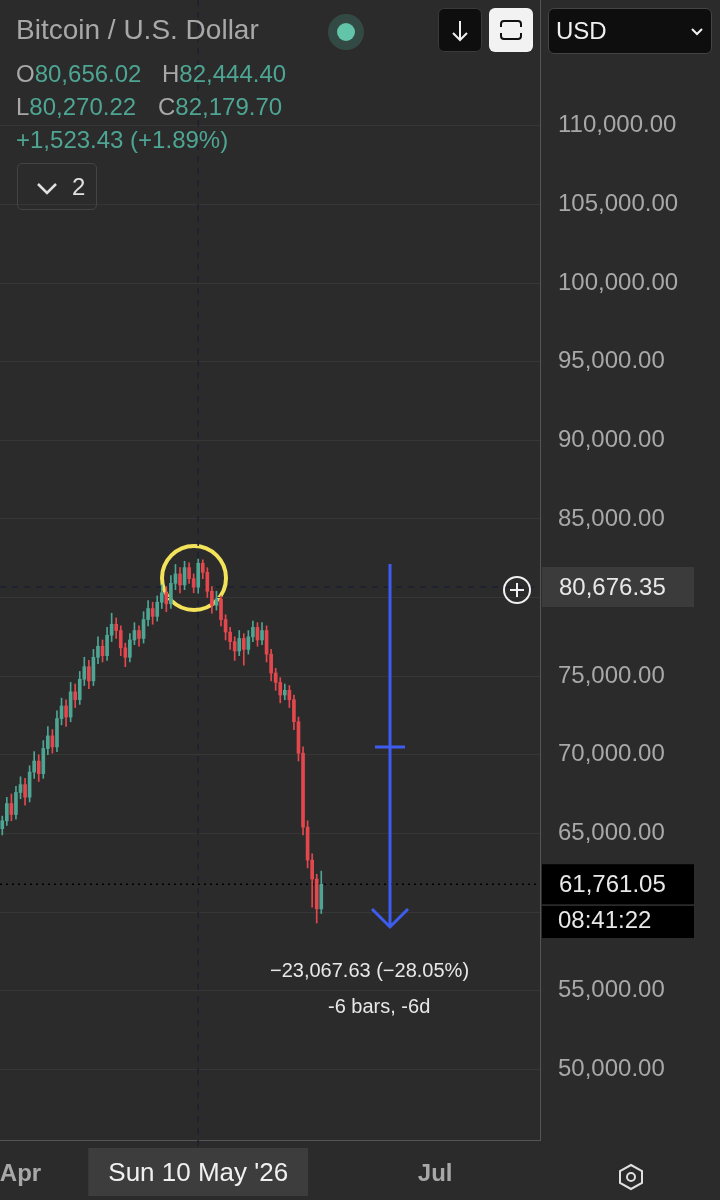 This screenshot has width=720, height=1200. Describe the element at coordinates (79, 187) in the screenshot. I see `annotation: 2` at that location.